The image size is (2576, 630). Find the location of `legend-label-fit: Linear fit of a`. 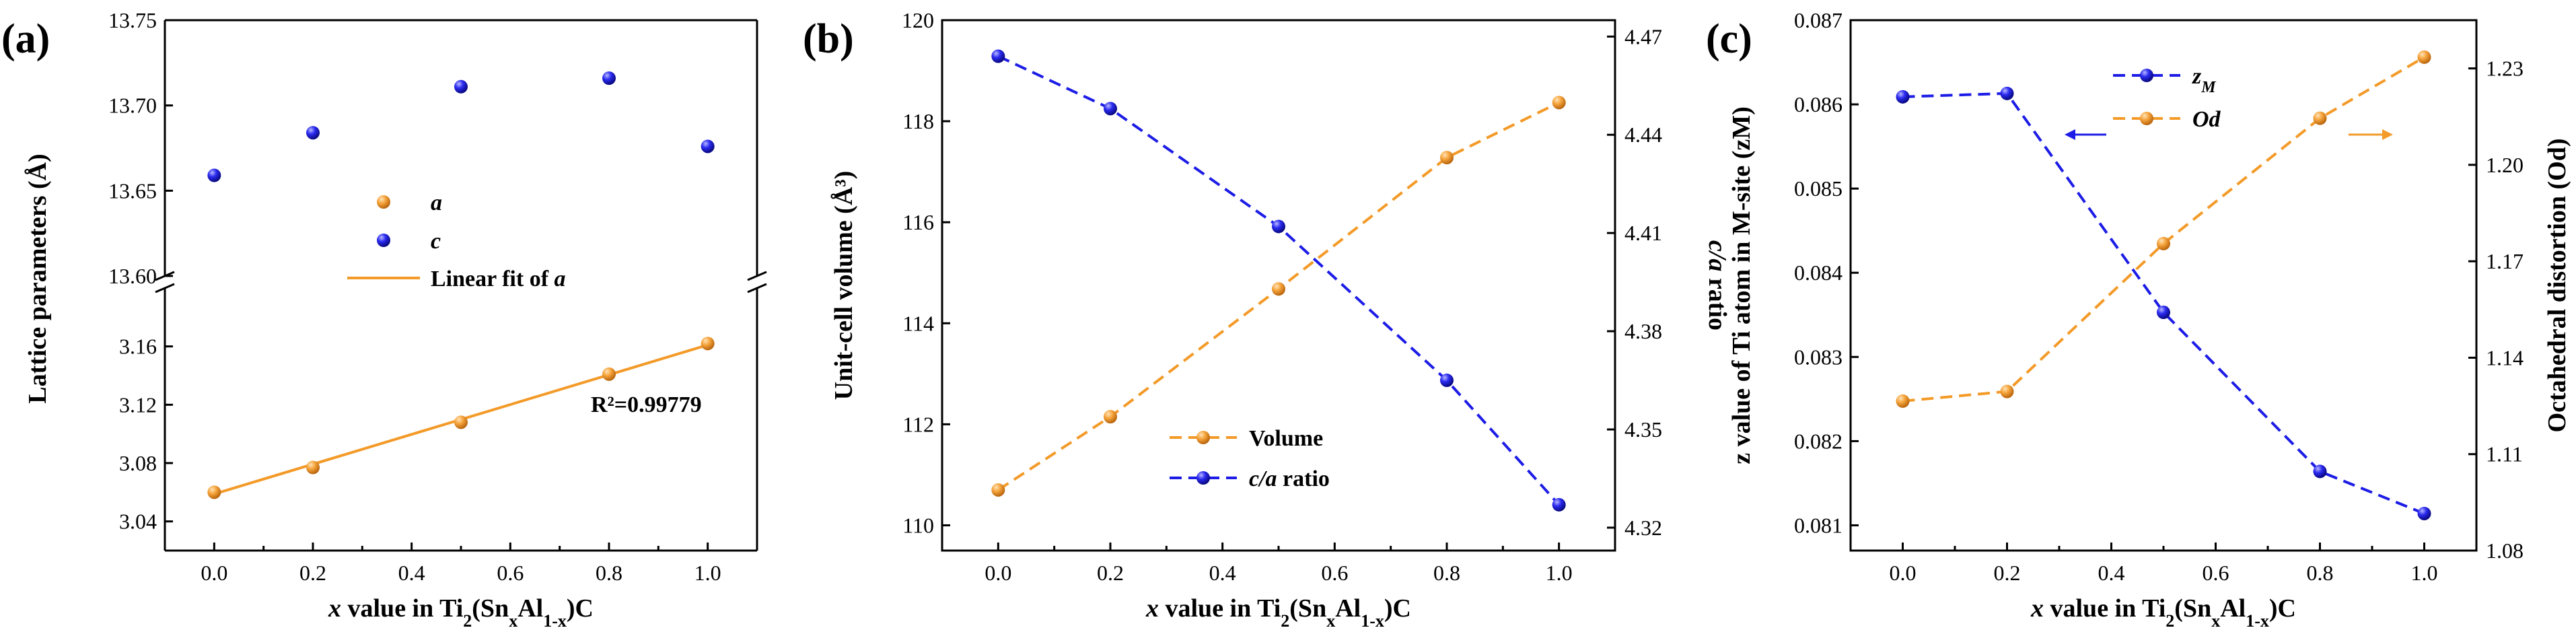

legend-label-fit: Linear fit of a is located at coordinates (498, 279).